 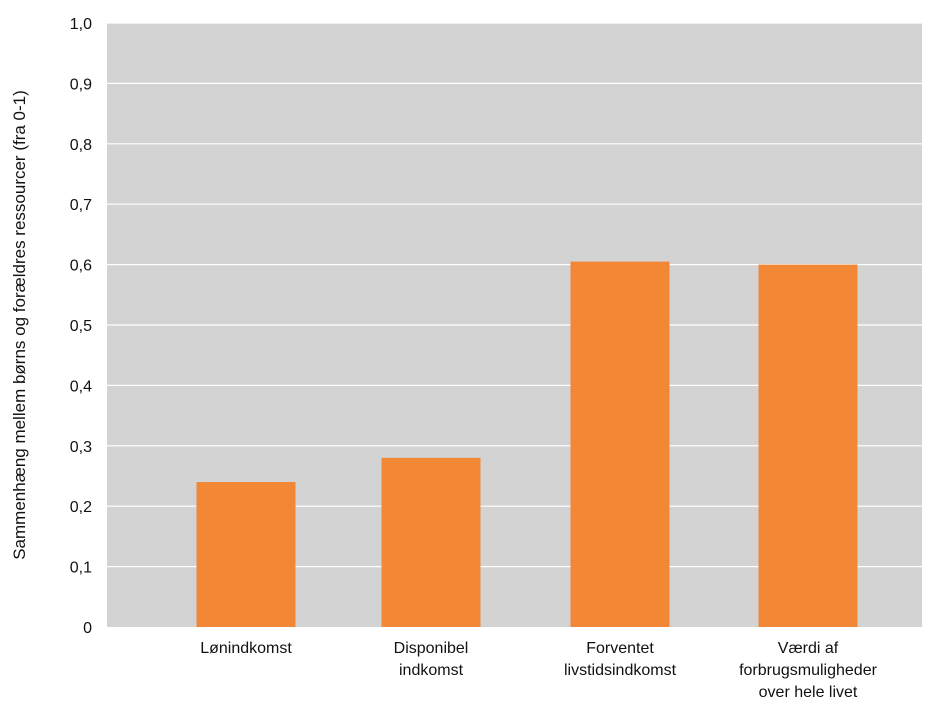 What do you see at coordinates (808, 648) in the screenshot?
I see `x-category-label-line: Værdi af` at bounding box center [808, 648].